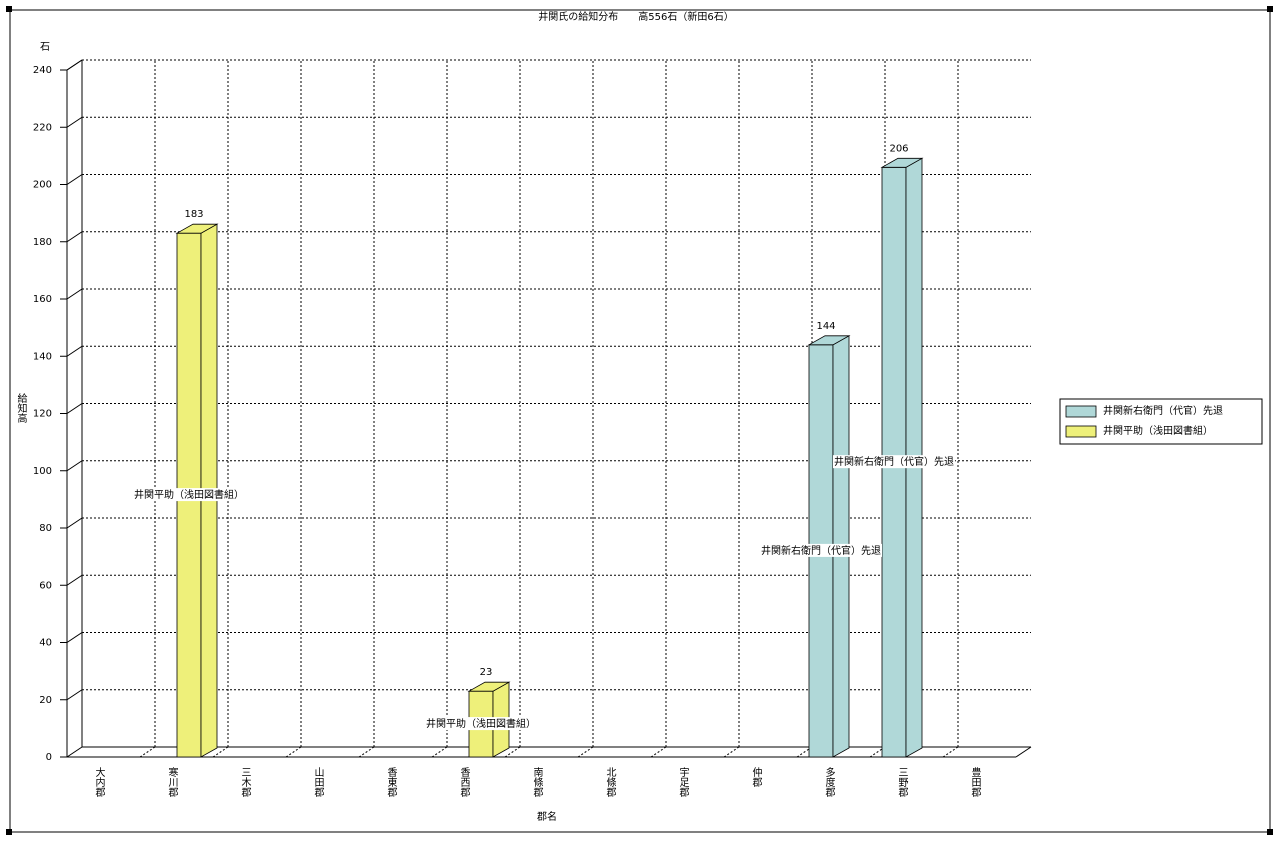 The height and width of the screenshot is (845, 1280). I want to click on y-tick-label: 60, so click(45, 585).